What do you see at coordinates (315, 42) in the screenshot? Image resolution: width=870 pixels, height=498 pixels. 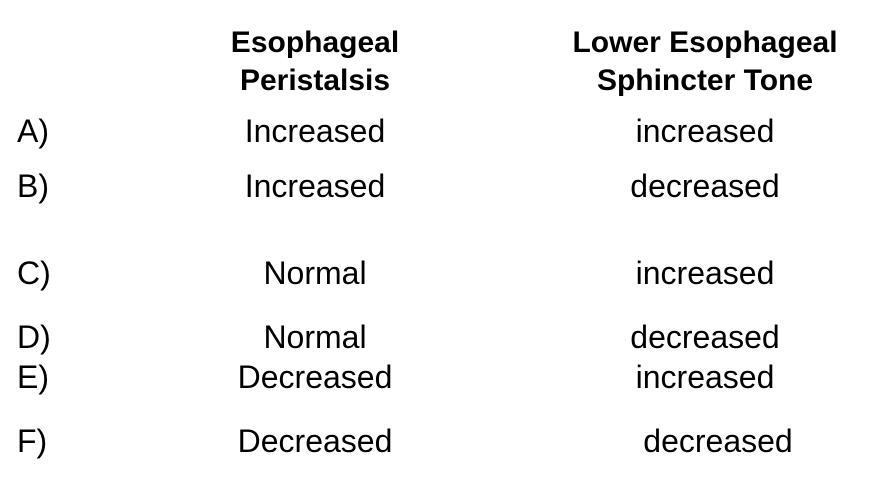 I see `column-header: Esophageal` at bounding box center [315, 42].